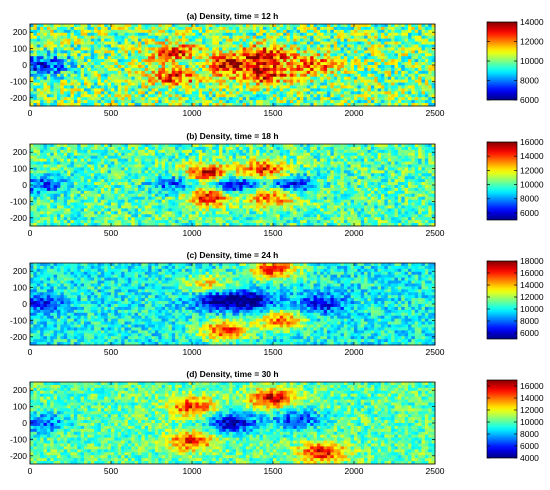 This screenshot has width=550, height=490. What do you see at coordinates (529, 458) in the screenshot?
I see `colorbar-tick-label: 4000` at bounding box center [529, 458].